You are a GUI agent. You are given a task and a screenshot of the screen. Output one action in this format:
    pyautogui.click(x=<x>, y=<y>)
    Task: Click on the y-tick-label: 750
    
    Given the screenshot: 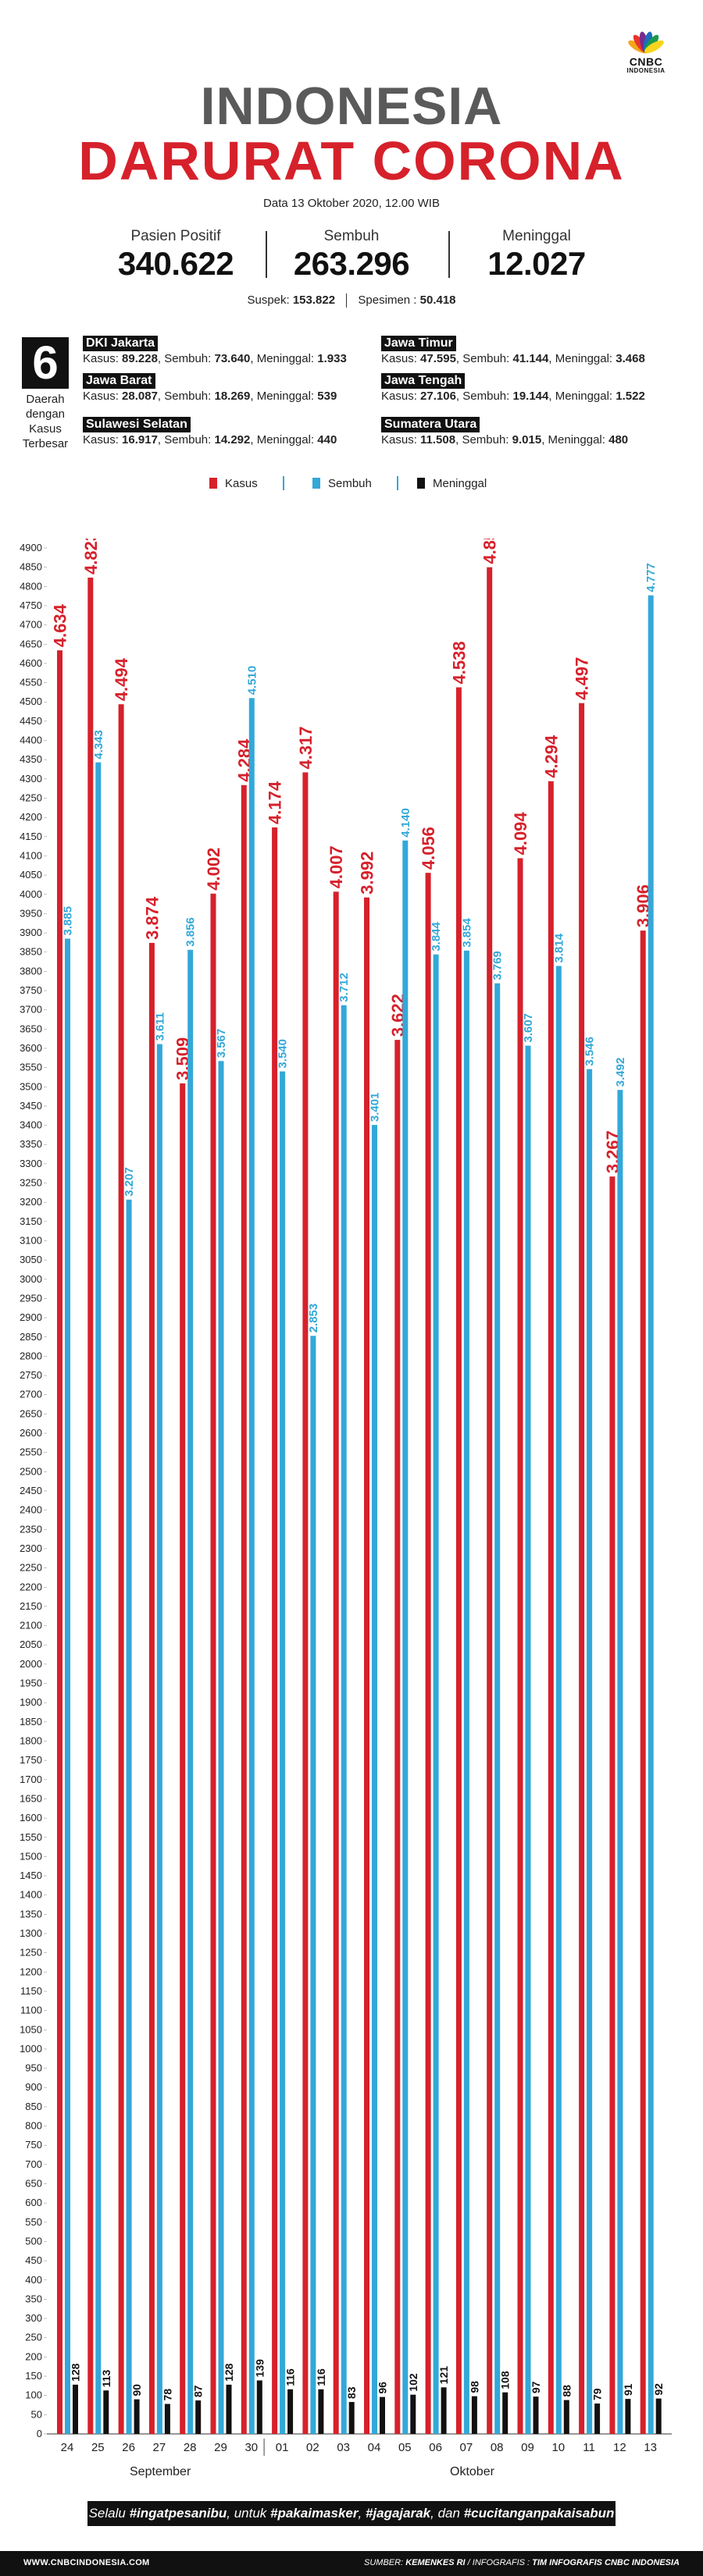 What is the action you would take?
    pyautogui.click(x=33, y=2145)
    